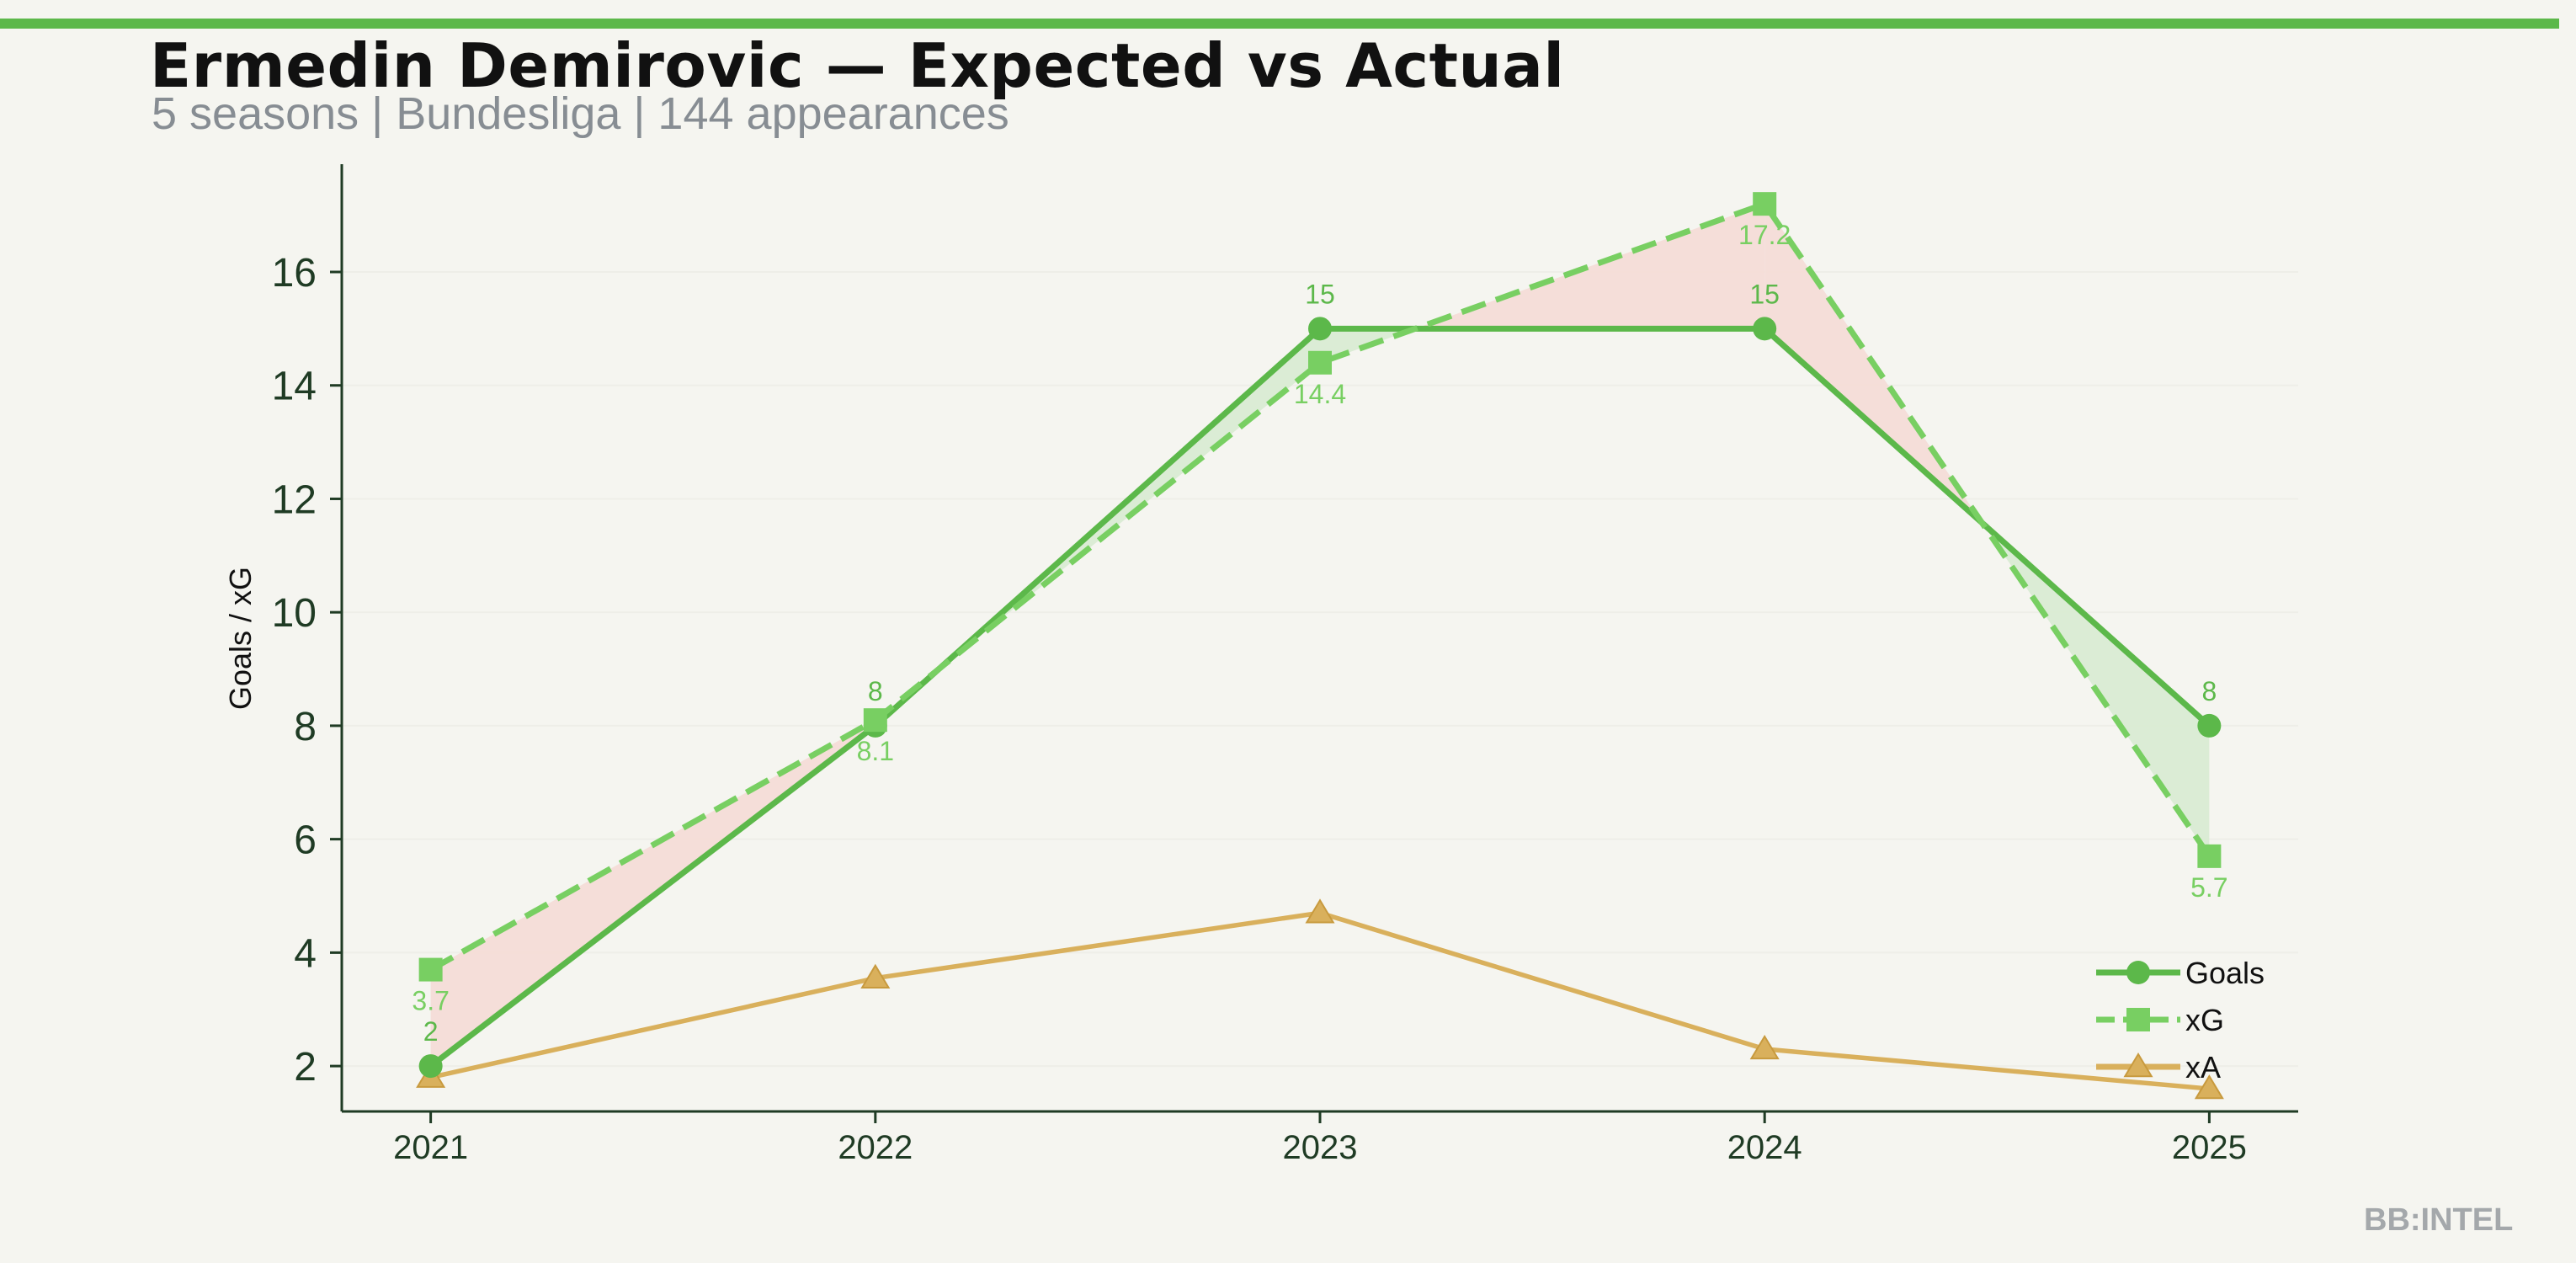  What do you see at coordinates (2209, 1087) in the screenshot?
I see `xa-point-2025` at bounding box center [2209, 1087].